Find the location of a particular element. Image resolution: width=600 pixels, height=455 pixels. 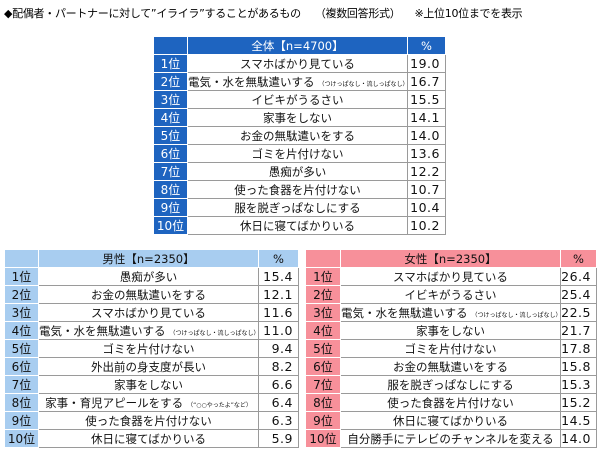

table-row: 4位 家事をしない 14.1 is located at coordinates (299, 117).